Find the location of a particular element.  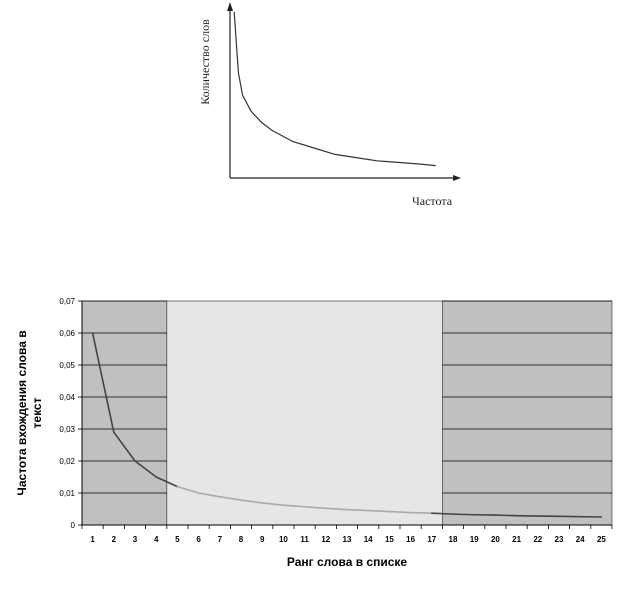

x-tick-label: 17 is located at coordinates (431, 539).